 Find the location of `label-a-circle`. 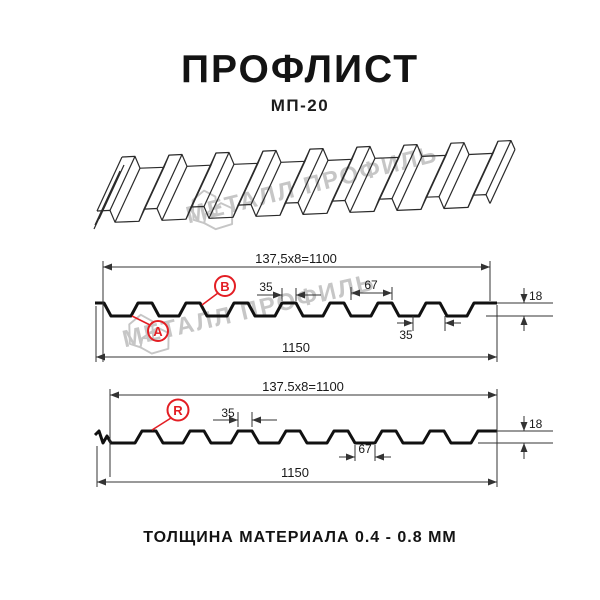

label-a-circle is located at coordinates (158, 331).